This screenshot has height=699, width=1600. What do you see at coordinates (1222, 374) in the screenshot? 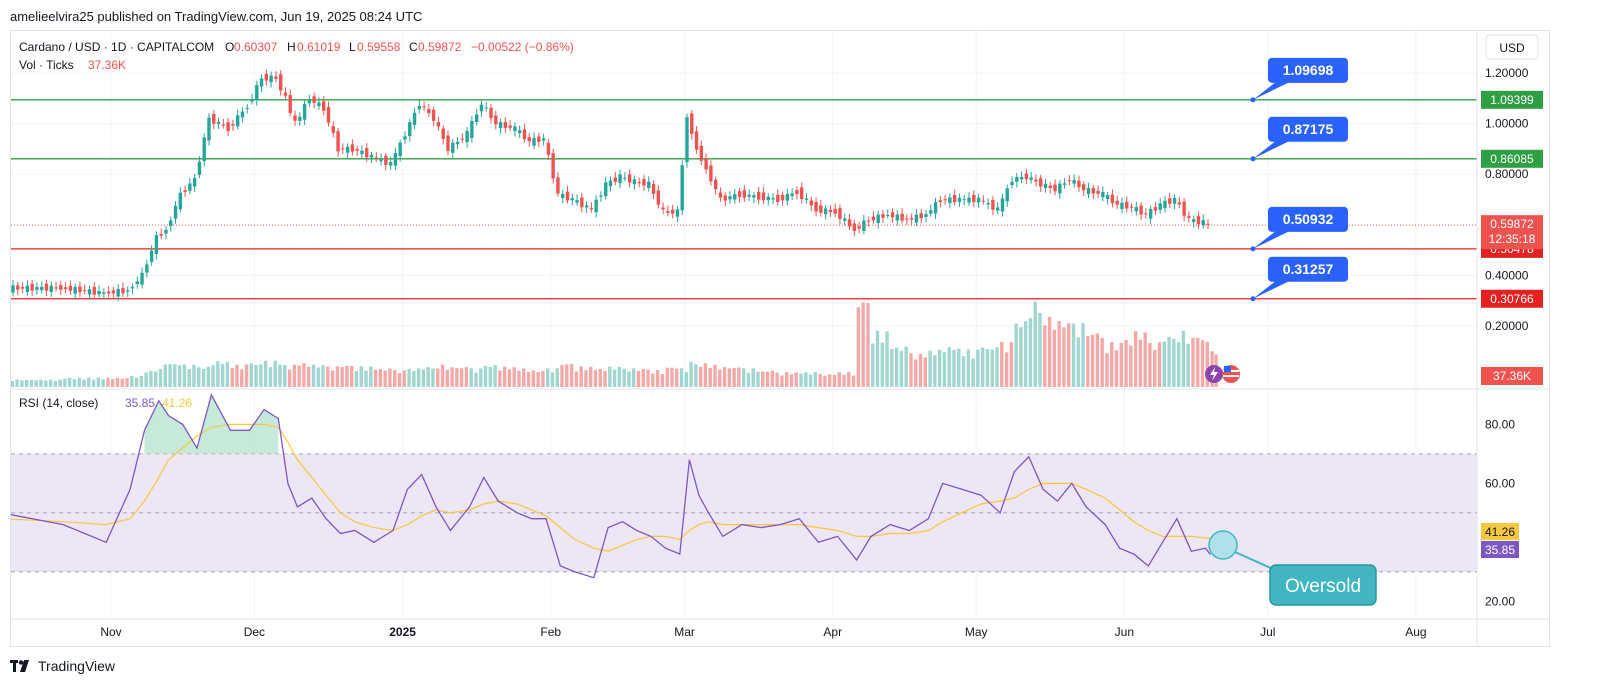
I see `event-icons` at bounding box center [1222, 374].